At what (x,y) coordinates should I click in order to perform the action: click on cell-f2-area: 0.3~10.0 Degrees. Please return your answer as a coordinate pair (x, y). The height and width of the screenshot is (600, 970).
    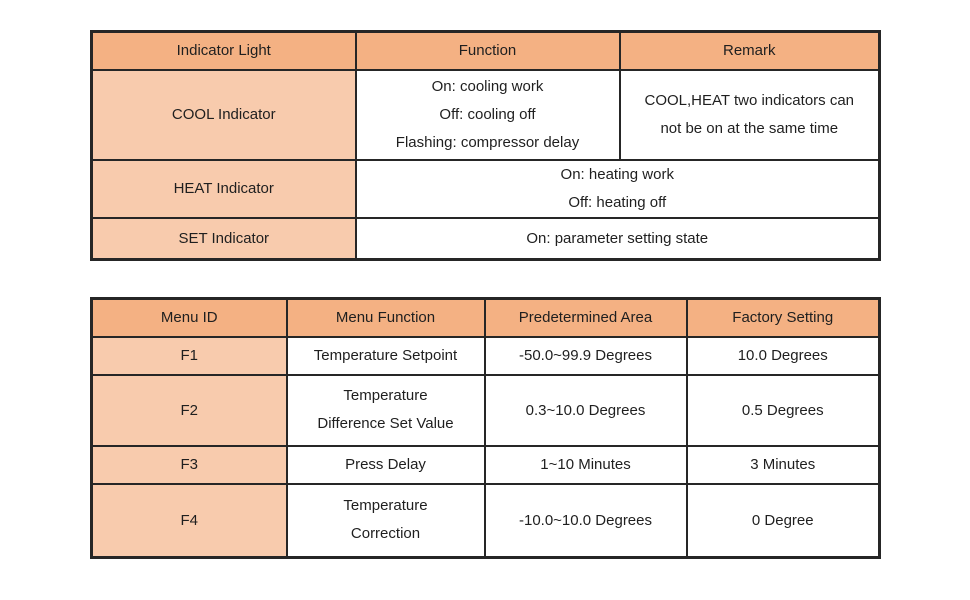
    Looking at the image, I should click on (585, 410).